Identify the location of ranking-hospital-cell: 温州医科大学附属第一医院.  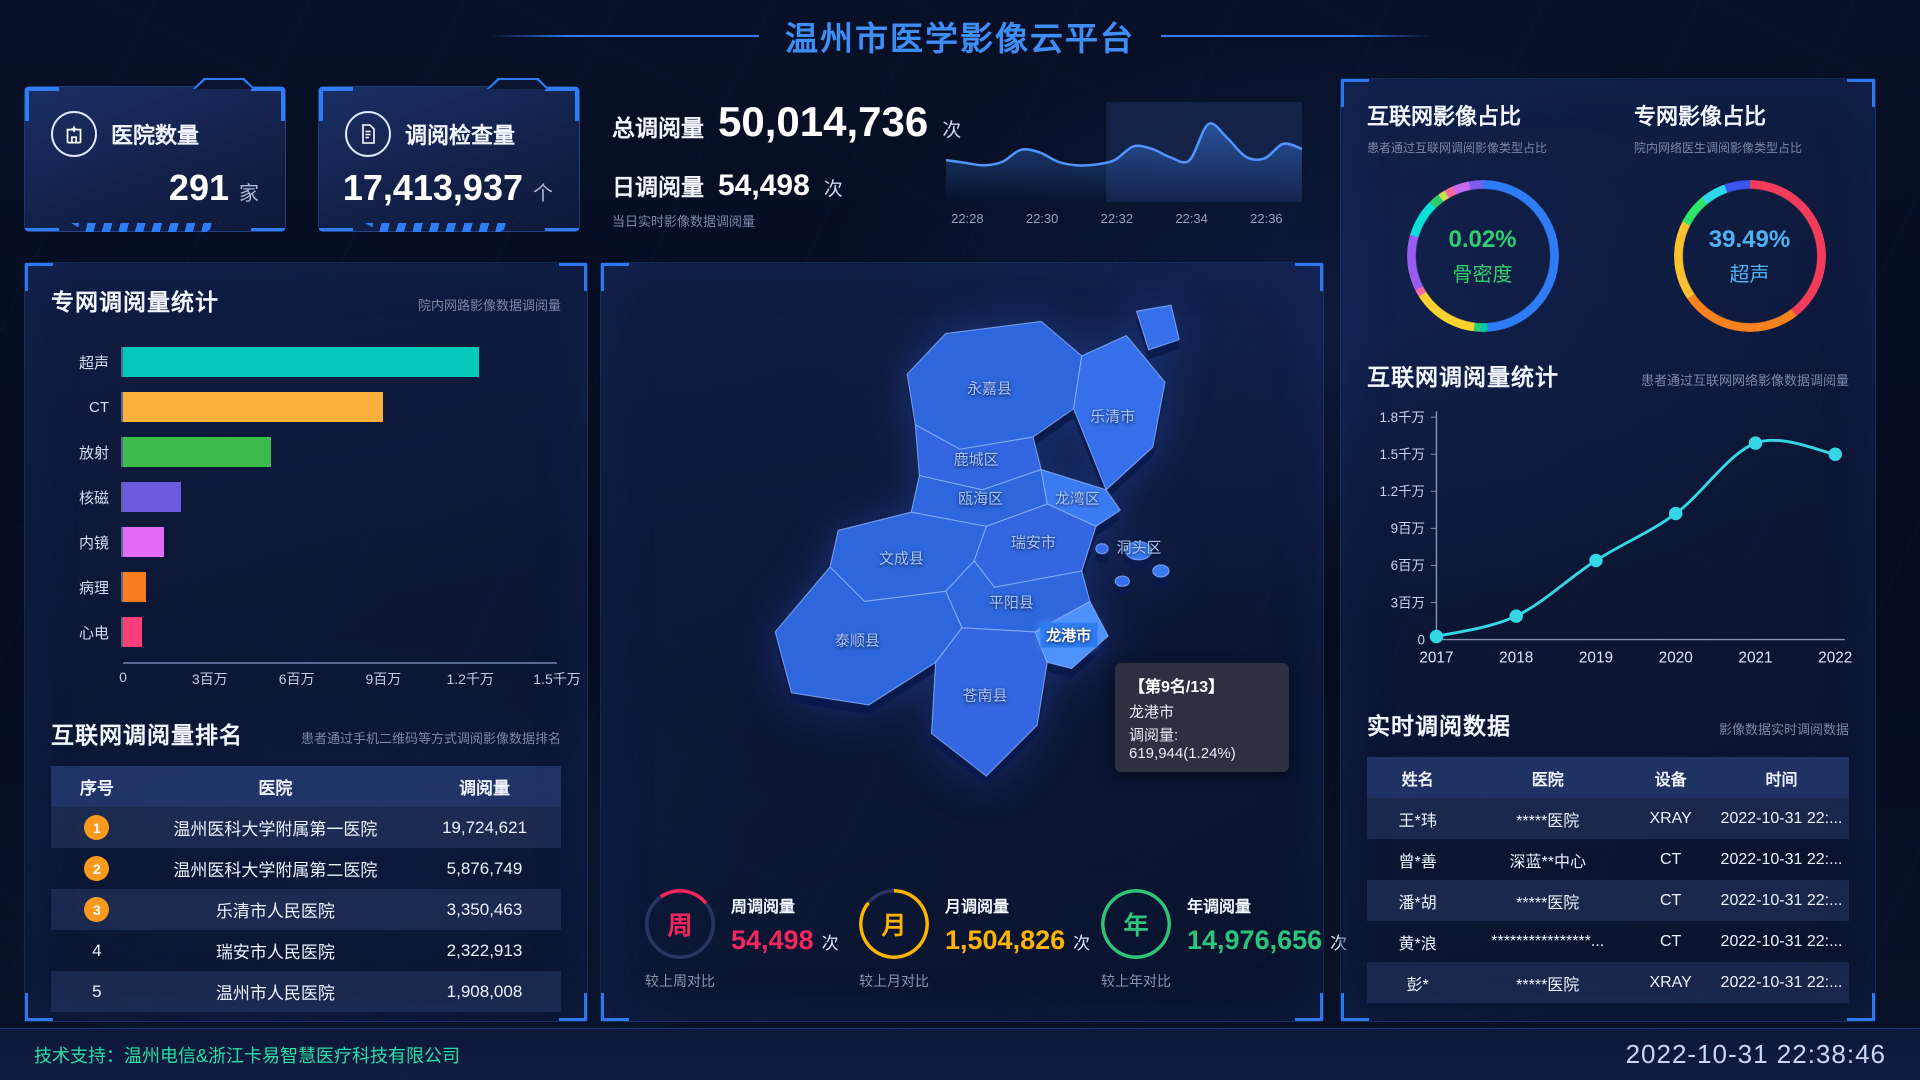
(275, 829).